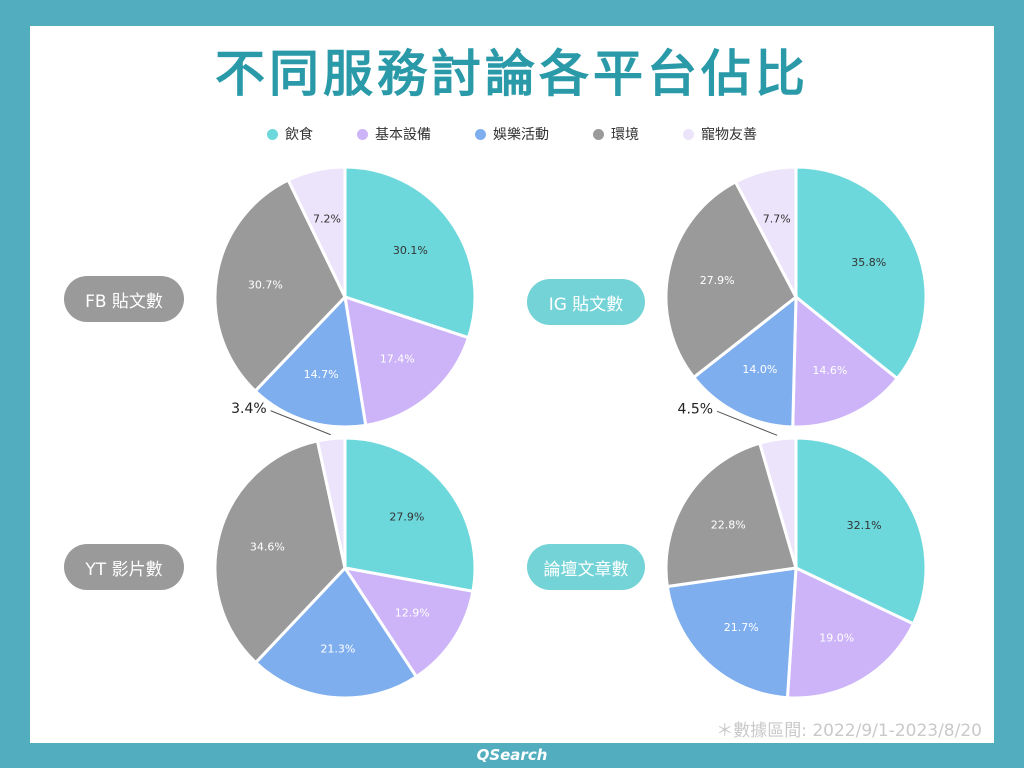  I want to click on page-title: 不同服務討論各平台佔比, so click(512, 74).